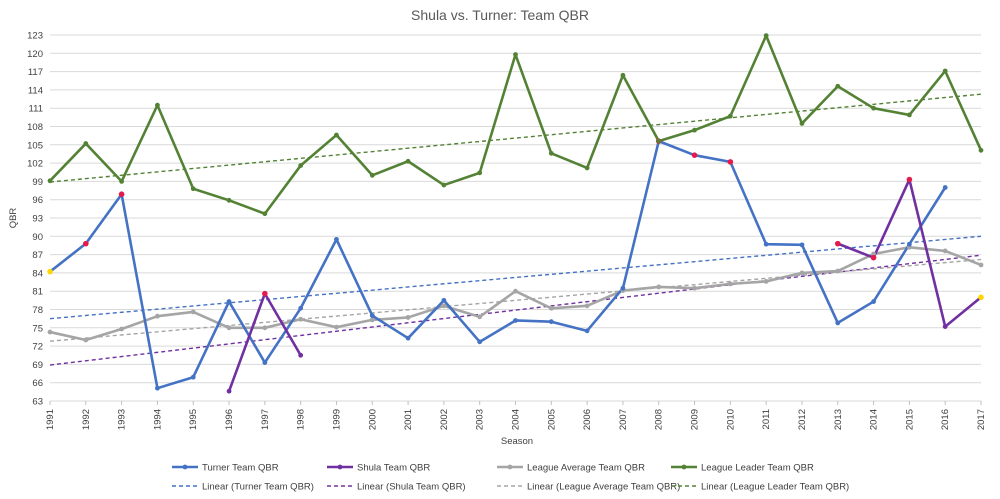  What do you see at coordinates (336, 419) in the screenshot?
I see `x-tick-label: 1999` at bounding box center [336, 419].